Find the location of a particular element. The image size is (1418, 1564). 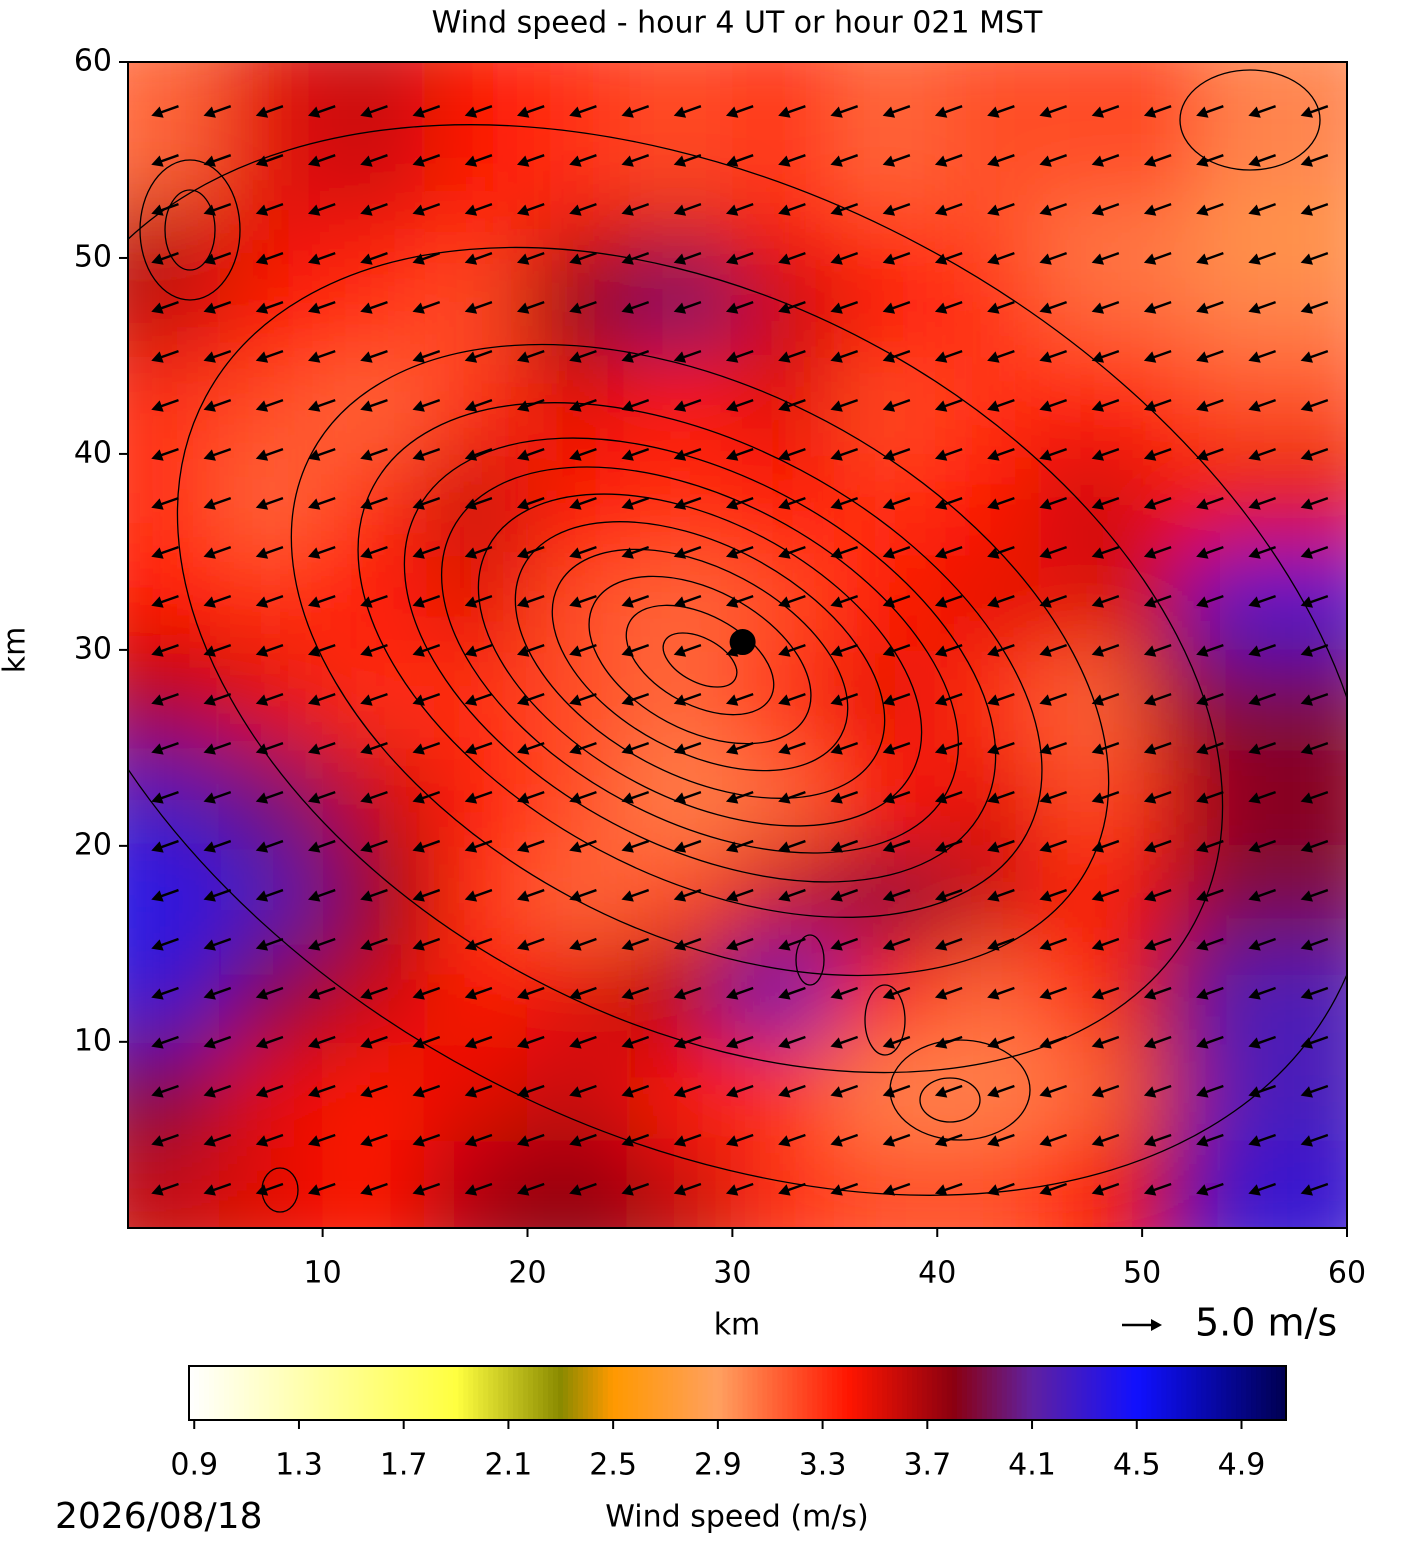

quiver-key-arrow is located at coordinates (1142, 1325).